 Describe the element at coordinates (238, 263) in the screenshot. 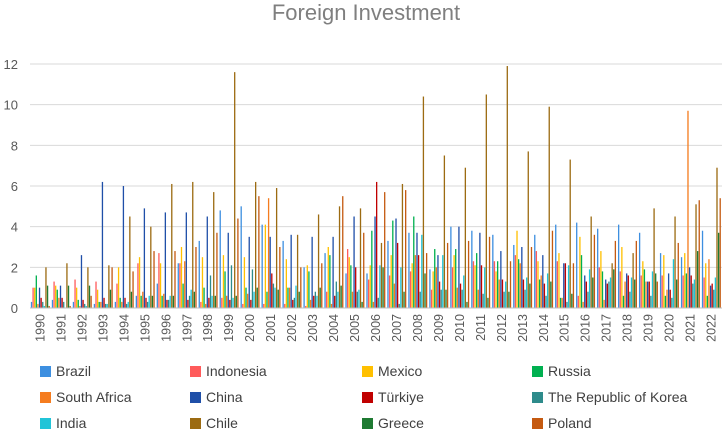

I see `bar-poland-1999` at that location.